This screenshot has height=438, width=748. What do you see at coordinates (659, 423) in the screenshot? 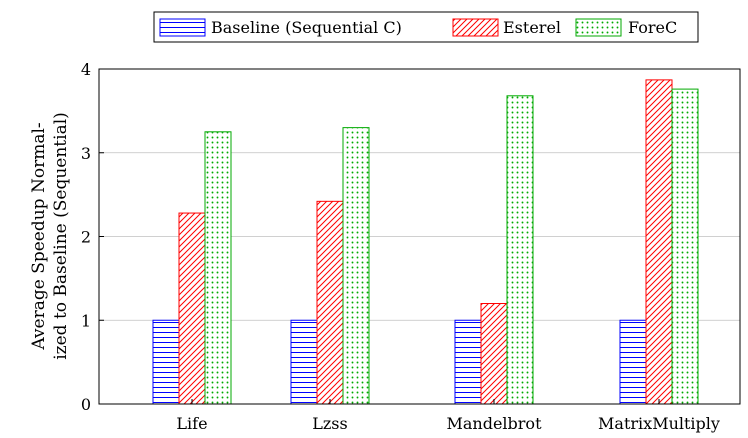
I see `x-tick-label: MatrixMultiply` at bounding box center [659, 423].